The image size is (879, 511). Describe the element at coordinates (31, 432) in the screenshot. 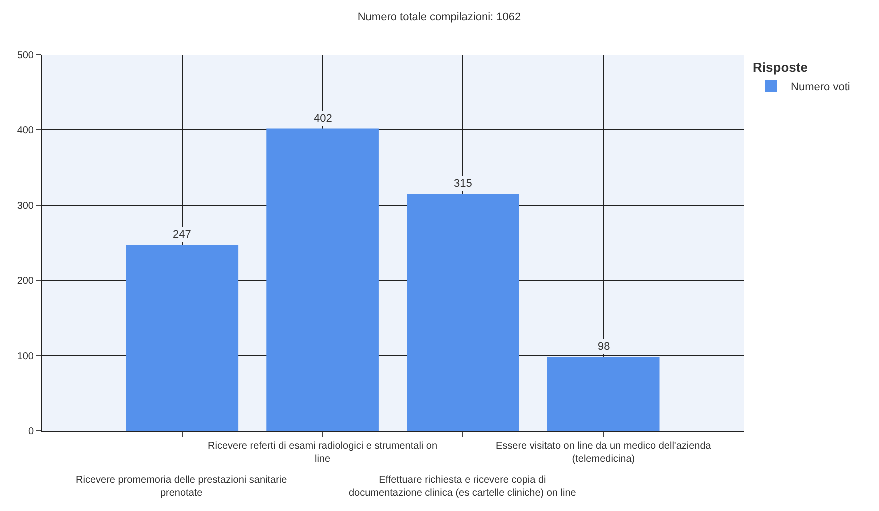

I see `y-tick-label: 0` at that location.